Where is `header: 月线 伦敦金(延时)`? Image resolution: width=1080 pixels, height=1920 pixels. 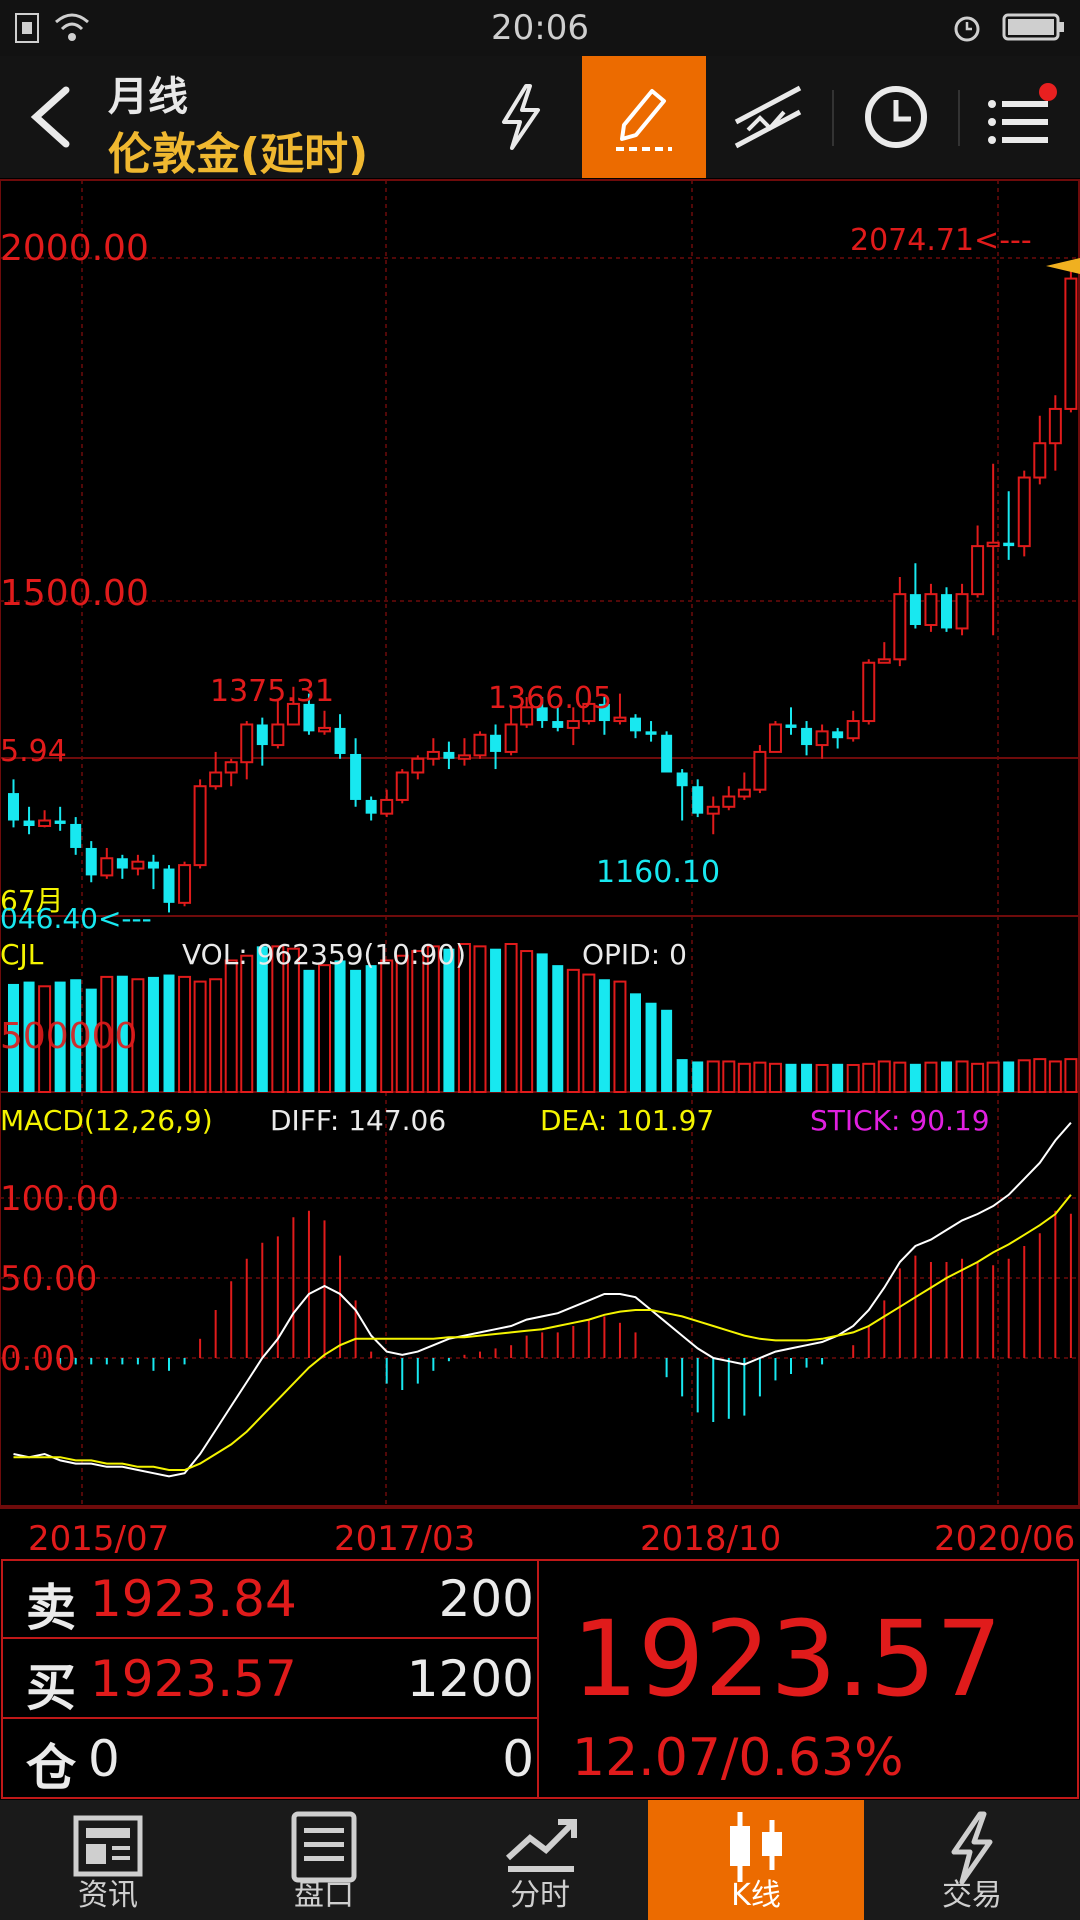 header: 月线 伦敦金(延时) is located at coordinates (540, 118).